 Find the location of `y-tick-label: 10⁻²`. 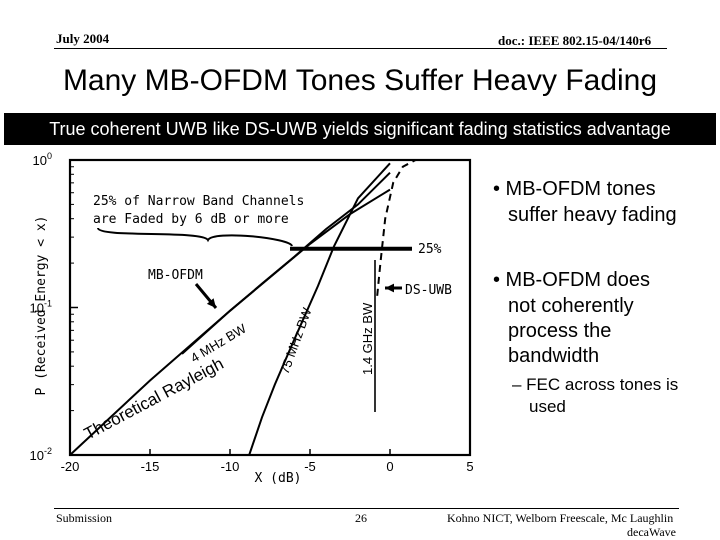

y-tick-label: 10⁻² is located at coordinates (41, 454).